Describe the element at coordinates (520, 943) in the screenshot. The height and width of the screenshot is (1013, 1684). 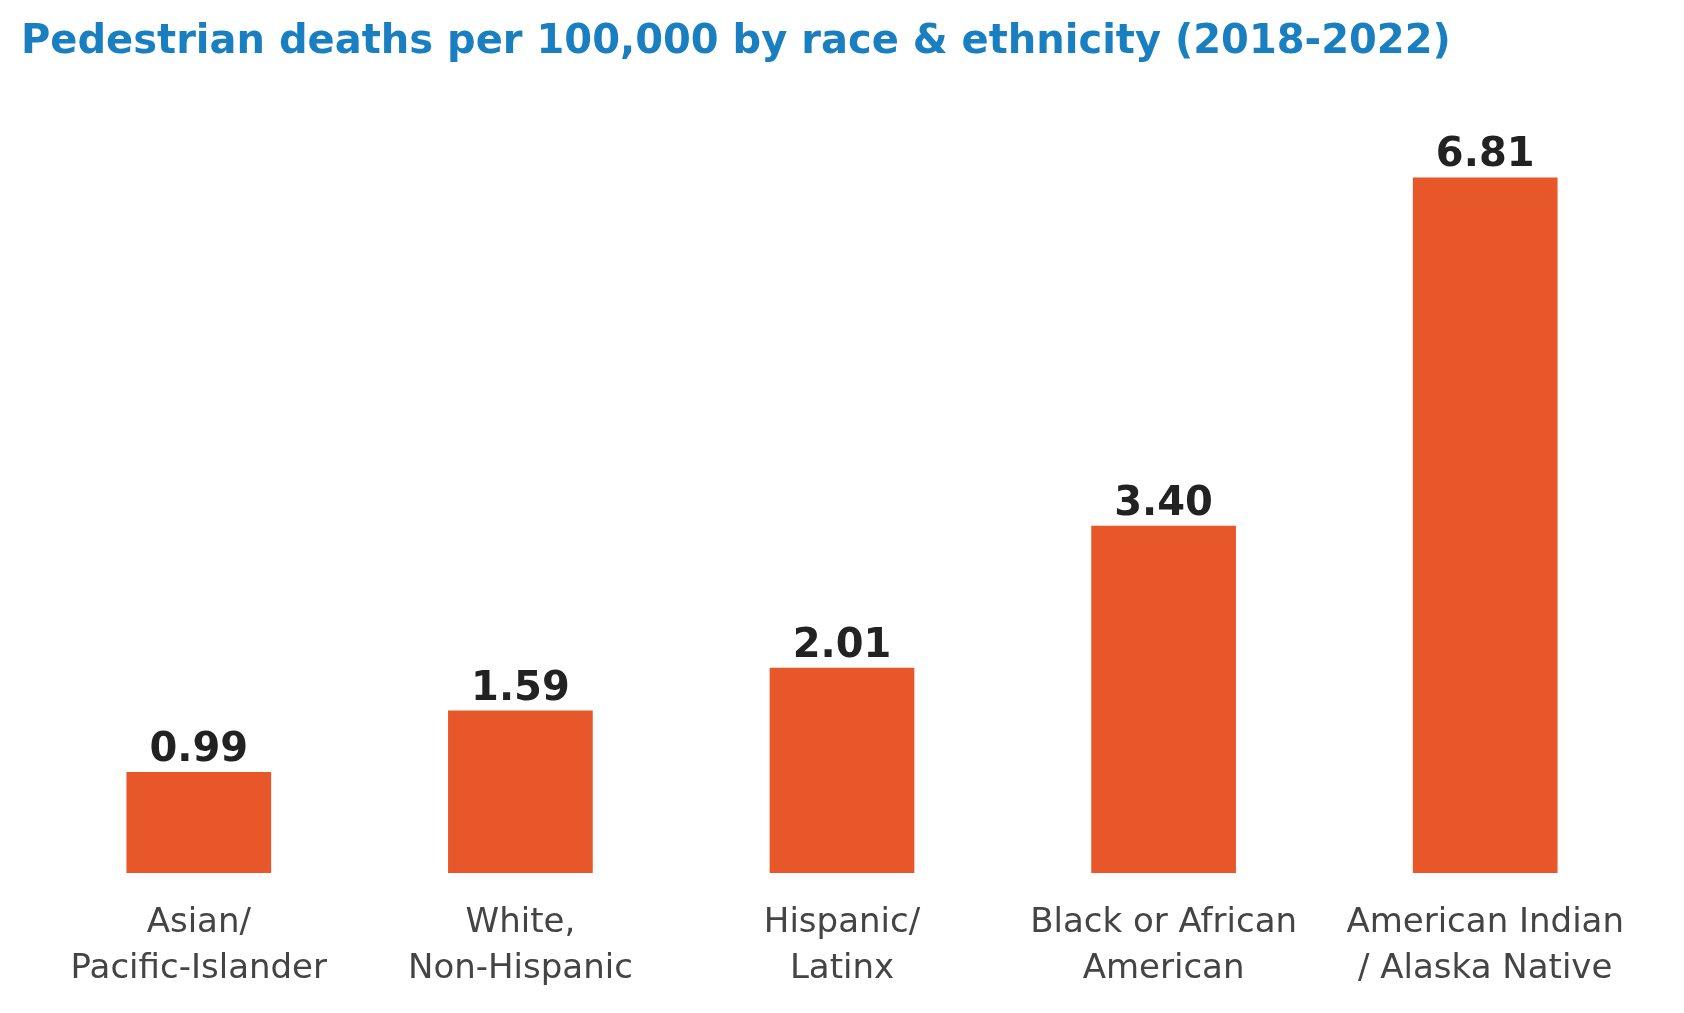
I see `x-tick-label: White, Non-Hispanic` at that location.